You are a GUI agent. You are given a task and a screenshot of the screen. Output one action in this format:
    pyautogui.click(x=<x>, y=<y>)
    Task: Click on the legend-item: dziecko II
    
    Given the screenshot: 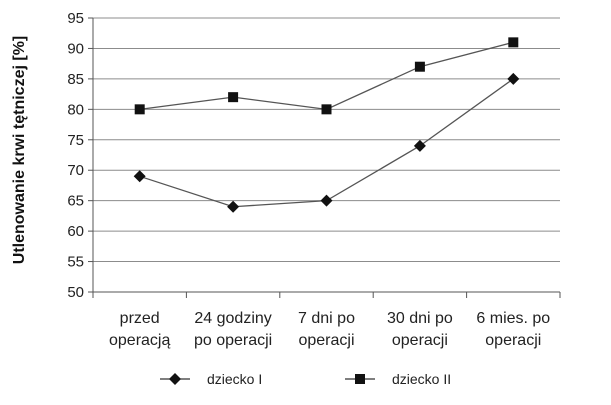 What is the action you would take?
    pyautogui.click(x=398, y=379)
    